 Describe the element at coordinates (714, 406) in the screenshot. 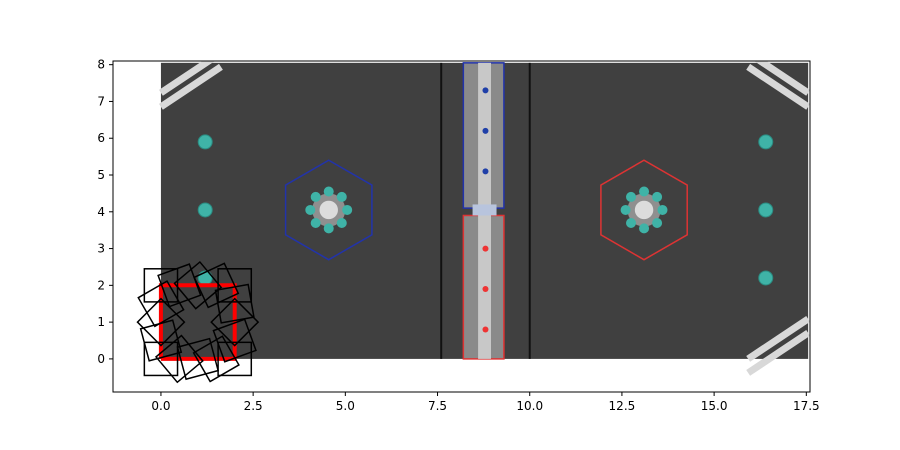

I see `x-tick-label-6: 15.0` at that location.